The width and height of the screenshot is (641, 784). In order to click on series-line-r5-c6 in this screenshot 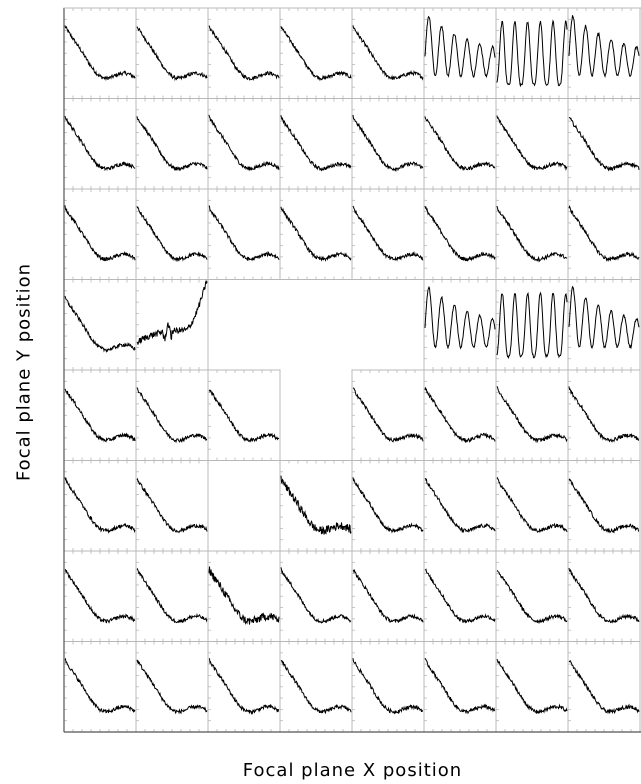, I will do `click(460, 415)`.